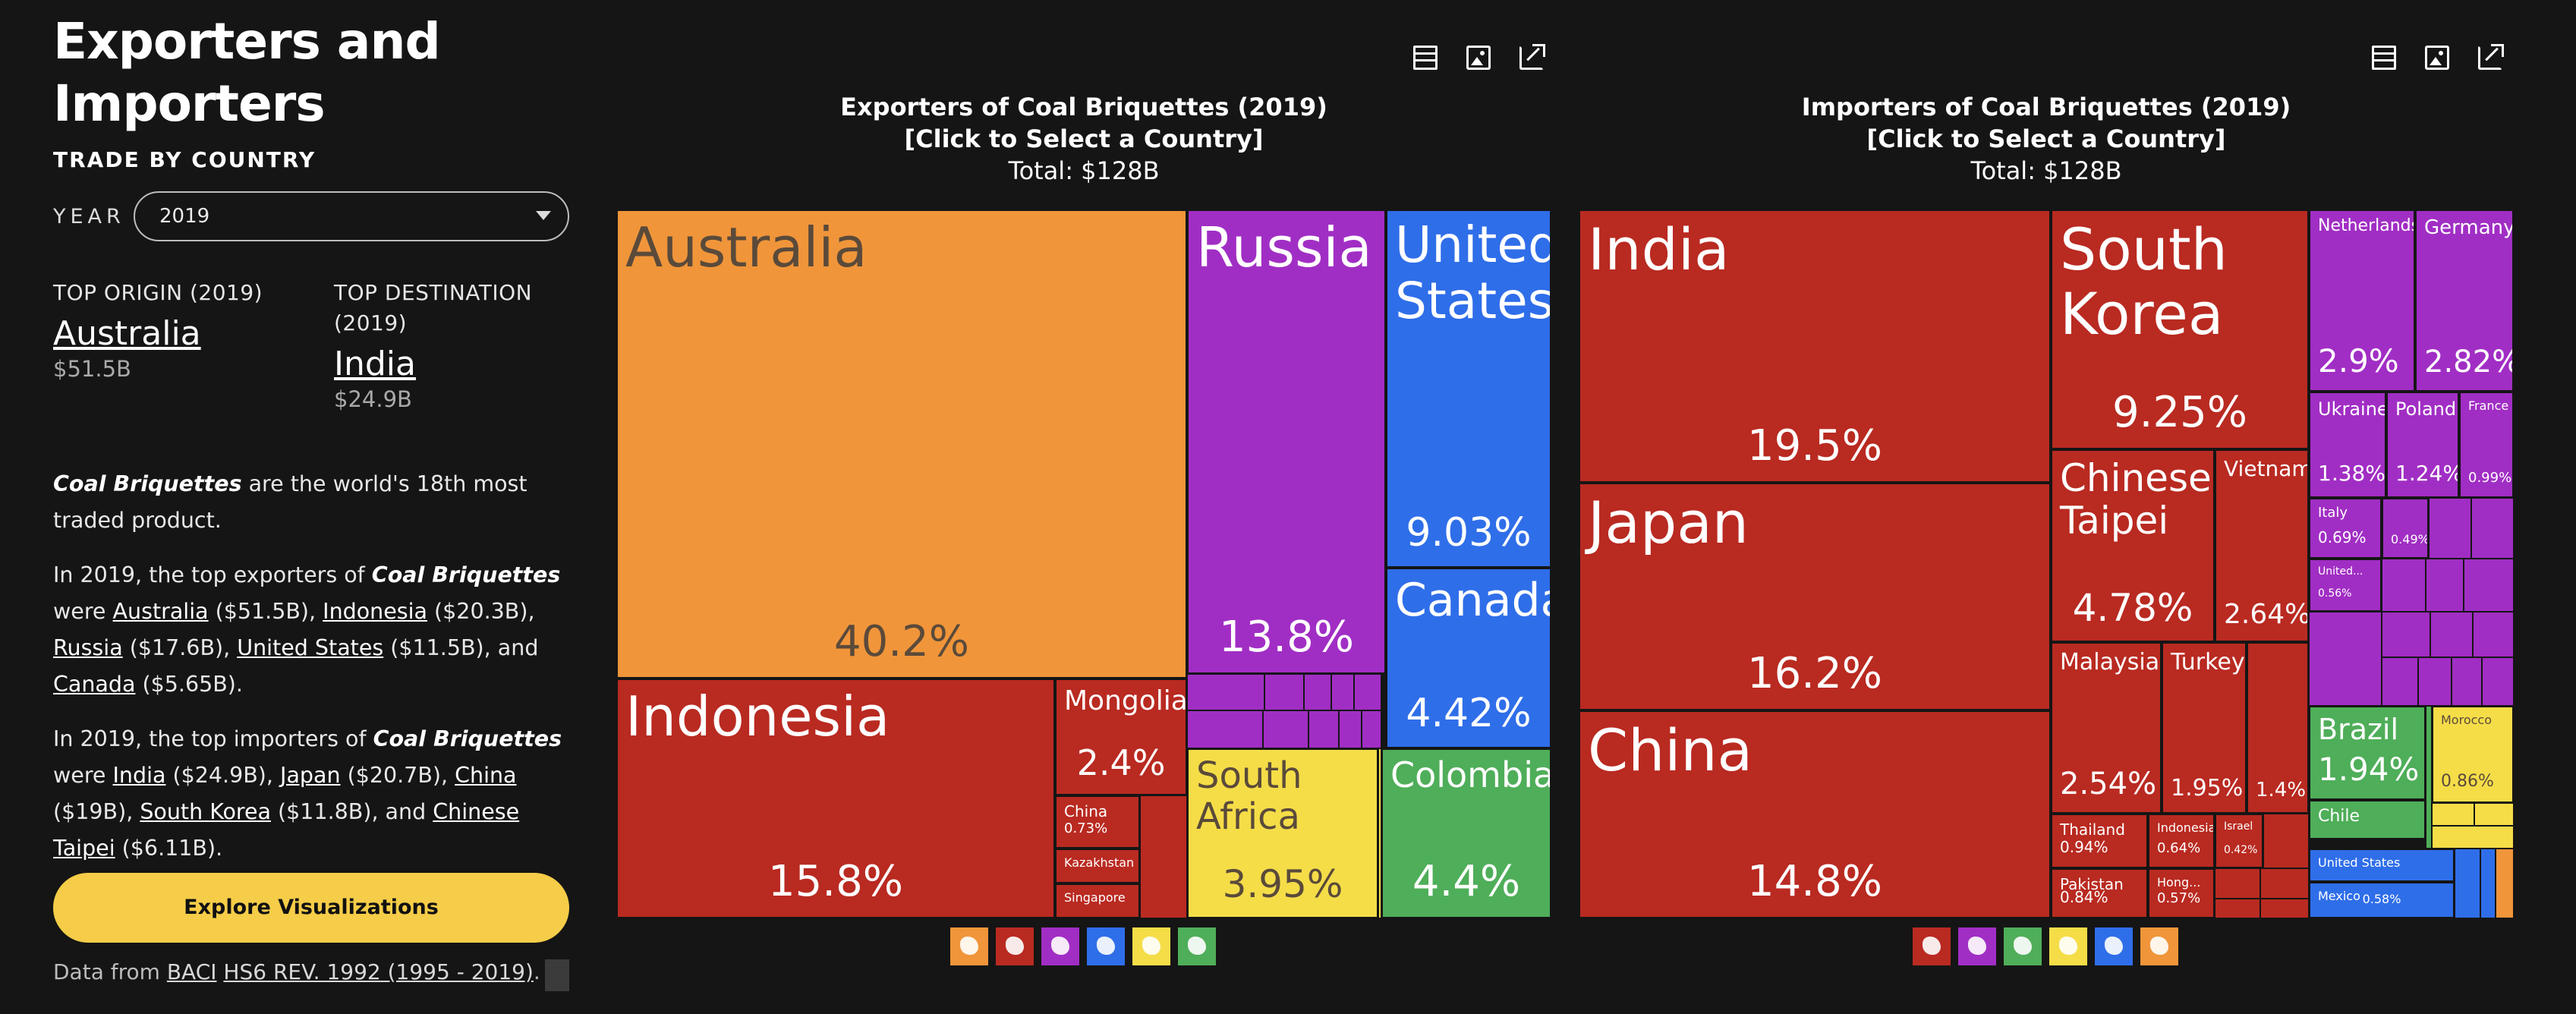  I want to click on top-origin-link: Australia, so click(127, 334).